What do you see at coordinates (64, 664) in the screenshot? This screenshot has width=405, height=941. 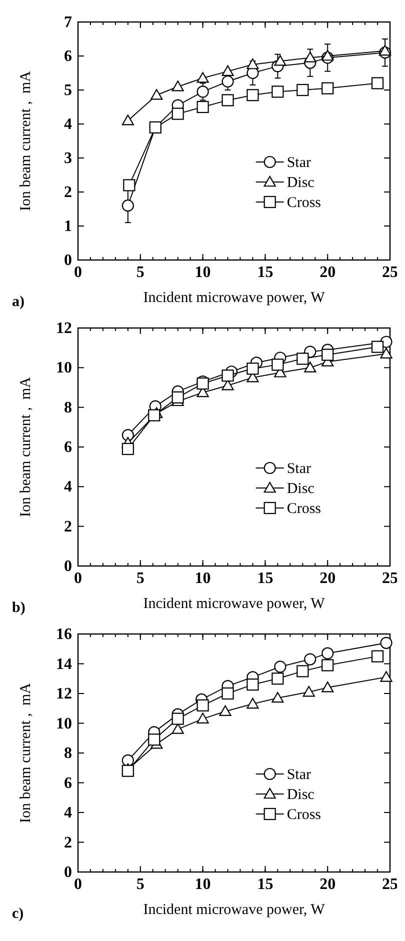 I see `y-tick-label: 14` at bounding box center [64, 664].